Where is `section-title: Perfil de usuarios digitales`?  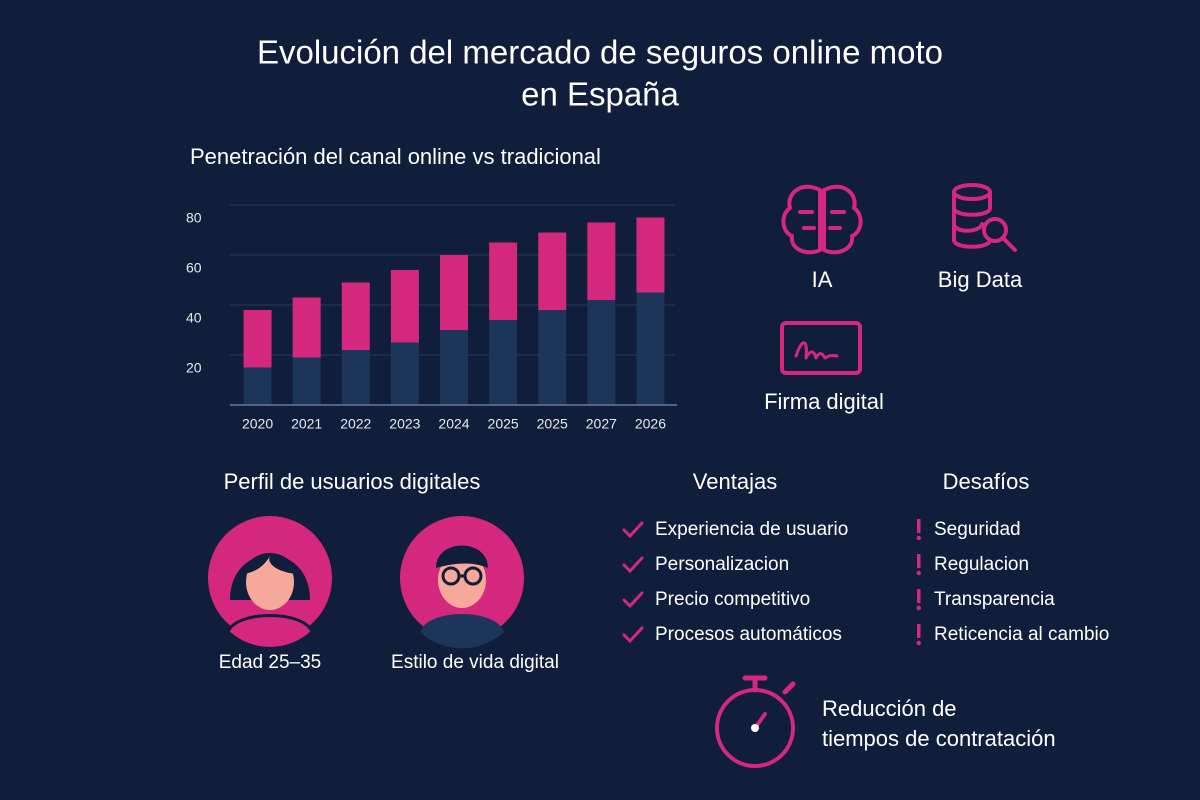 section-title: Perfil de usuarios digitales is located at coordinates (352, 481).